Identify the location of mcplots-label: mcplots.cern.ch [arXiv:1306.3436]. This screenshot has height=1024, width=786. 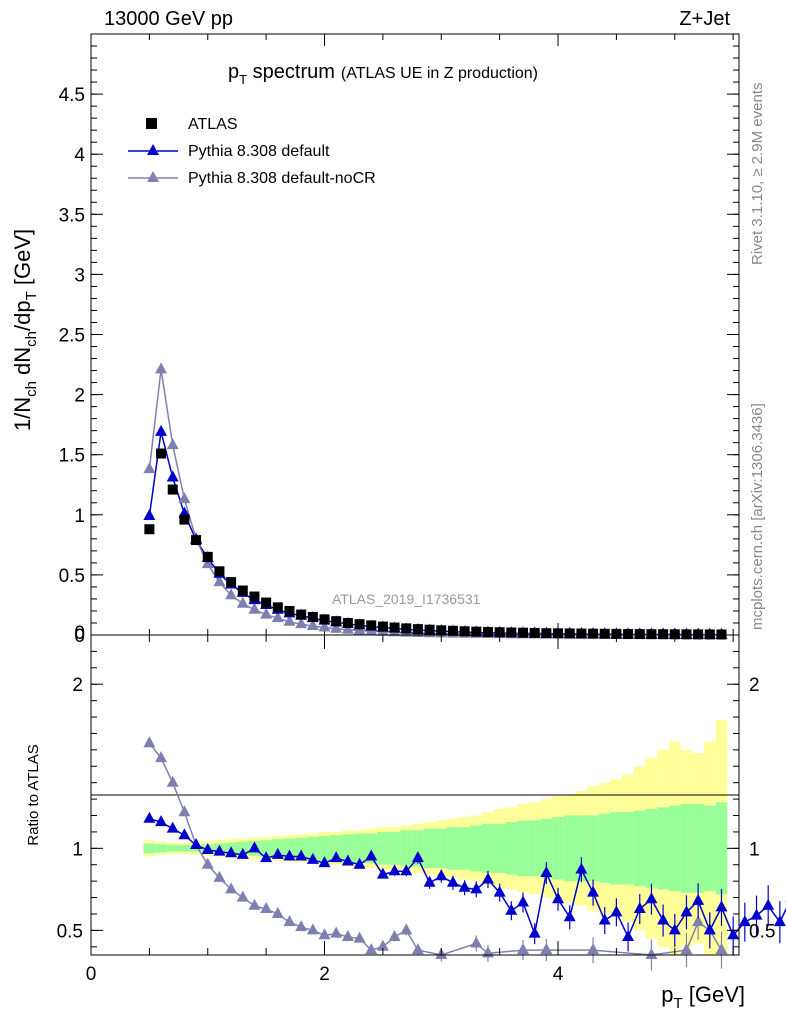
(757, 516).